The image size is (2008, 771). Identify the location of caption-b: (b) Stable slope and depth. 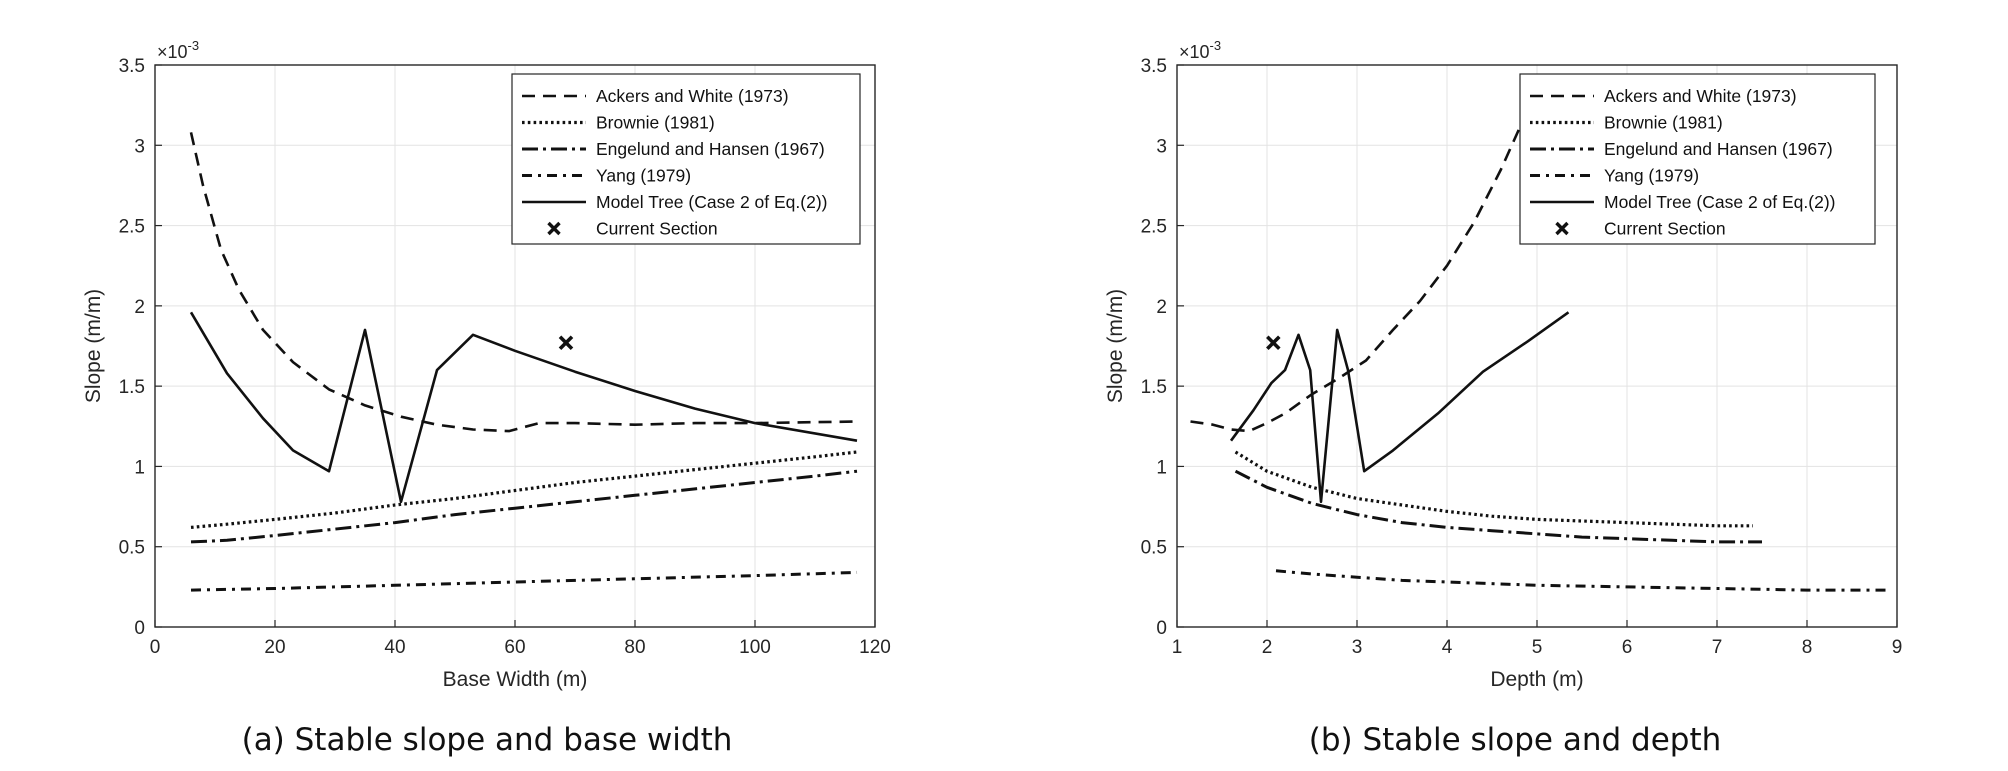
(1515, 740).